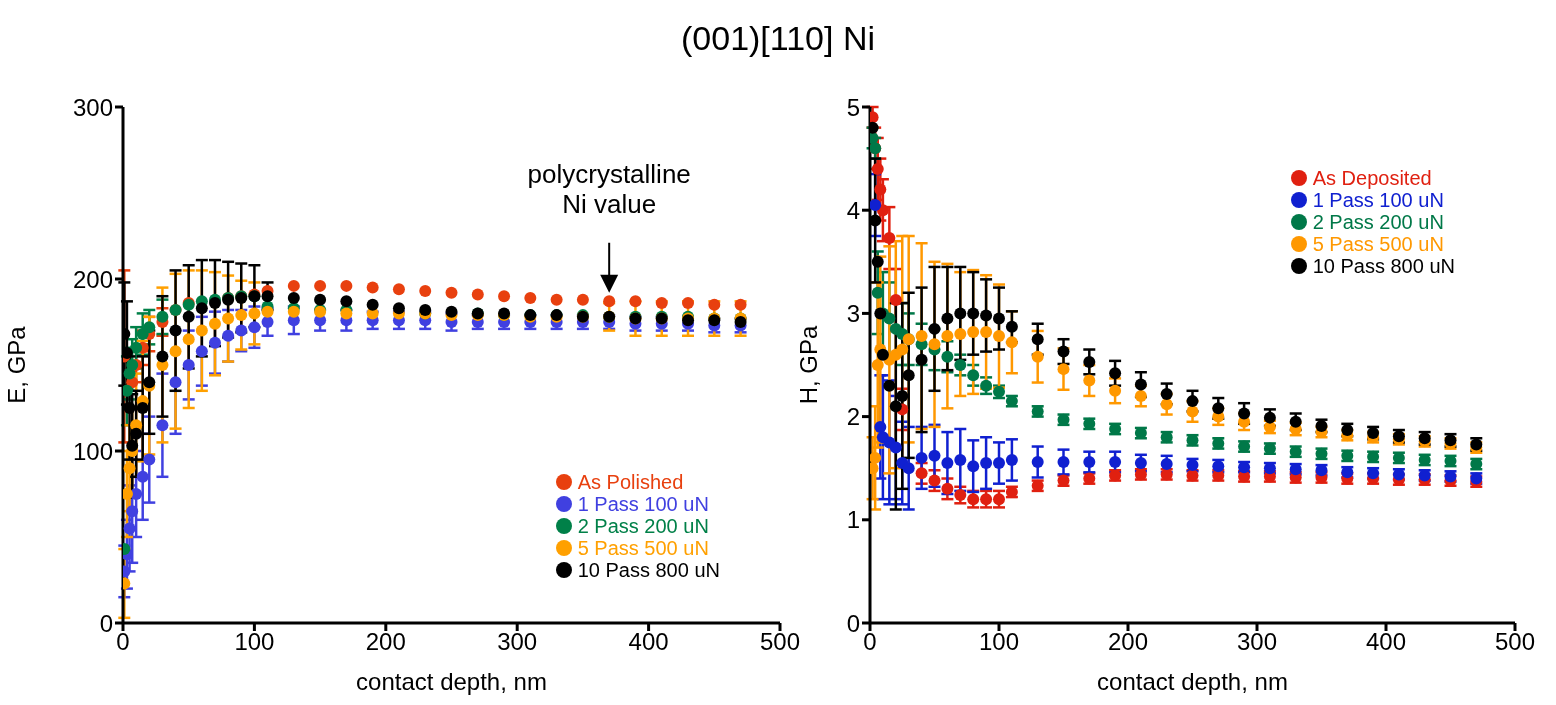 This screenshot has height=705, width=1556. I want to click on y-tick-label: 300, so click(92, 107).